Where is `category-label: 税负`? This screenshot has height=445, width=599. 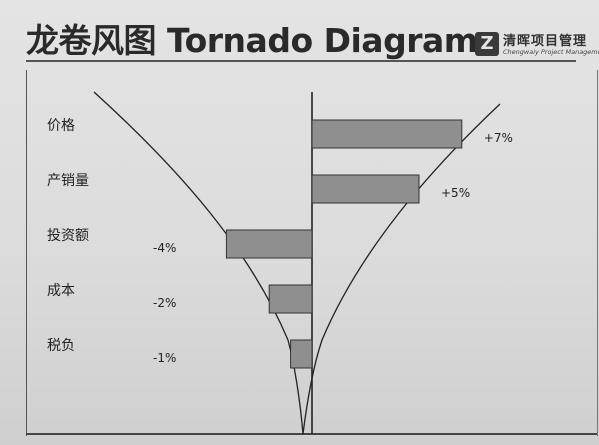 category-label: 税负 is located at coordinates (61, 346).